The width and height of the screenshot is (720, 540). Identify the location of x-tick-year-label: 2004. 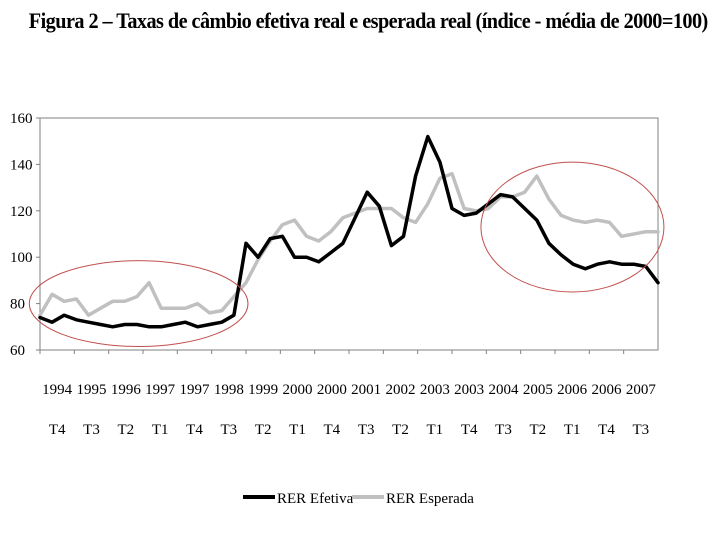
(504, 390).